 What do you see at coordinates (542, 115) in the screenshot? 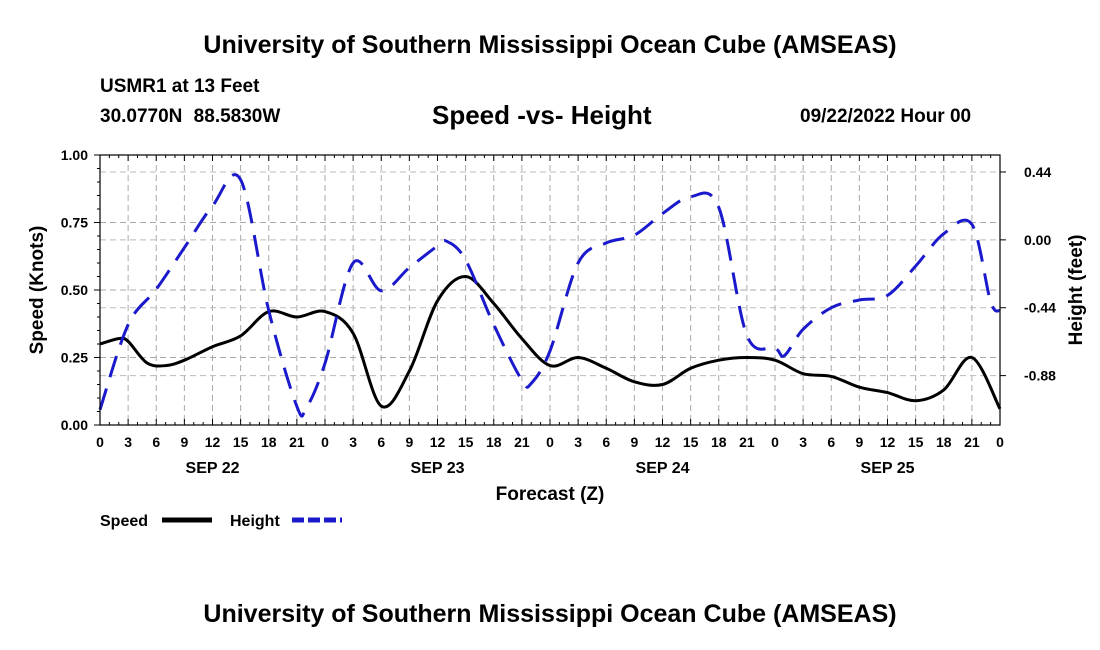
I see `chart-title: Speed -vs- Height` at bounding box center [542, 115].